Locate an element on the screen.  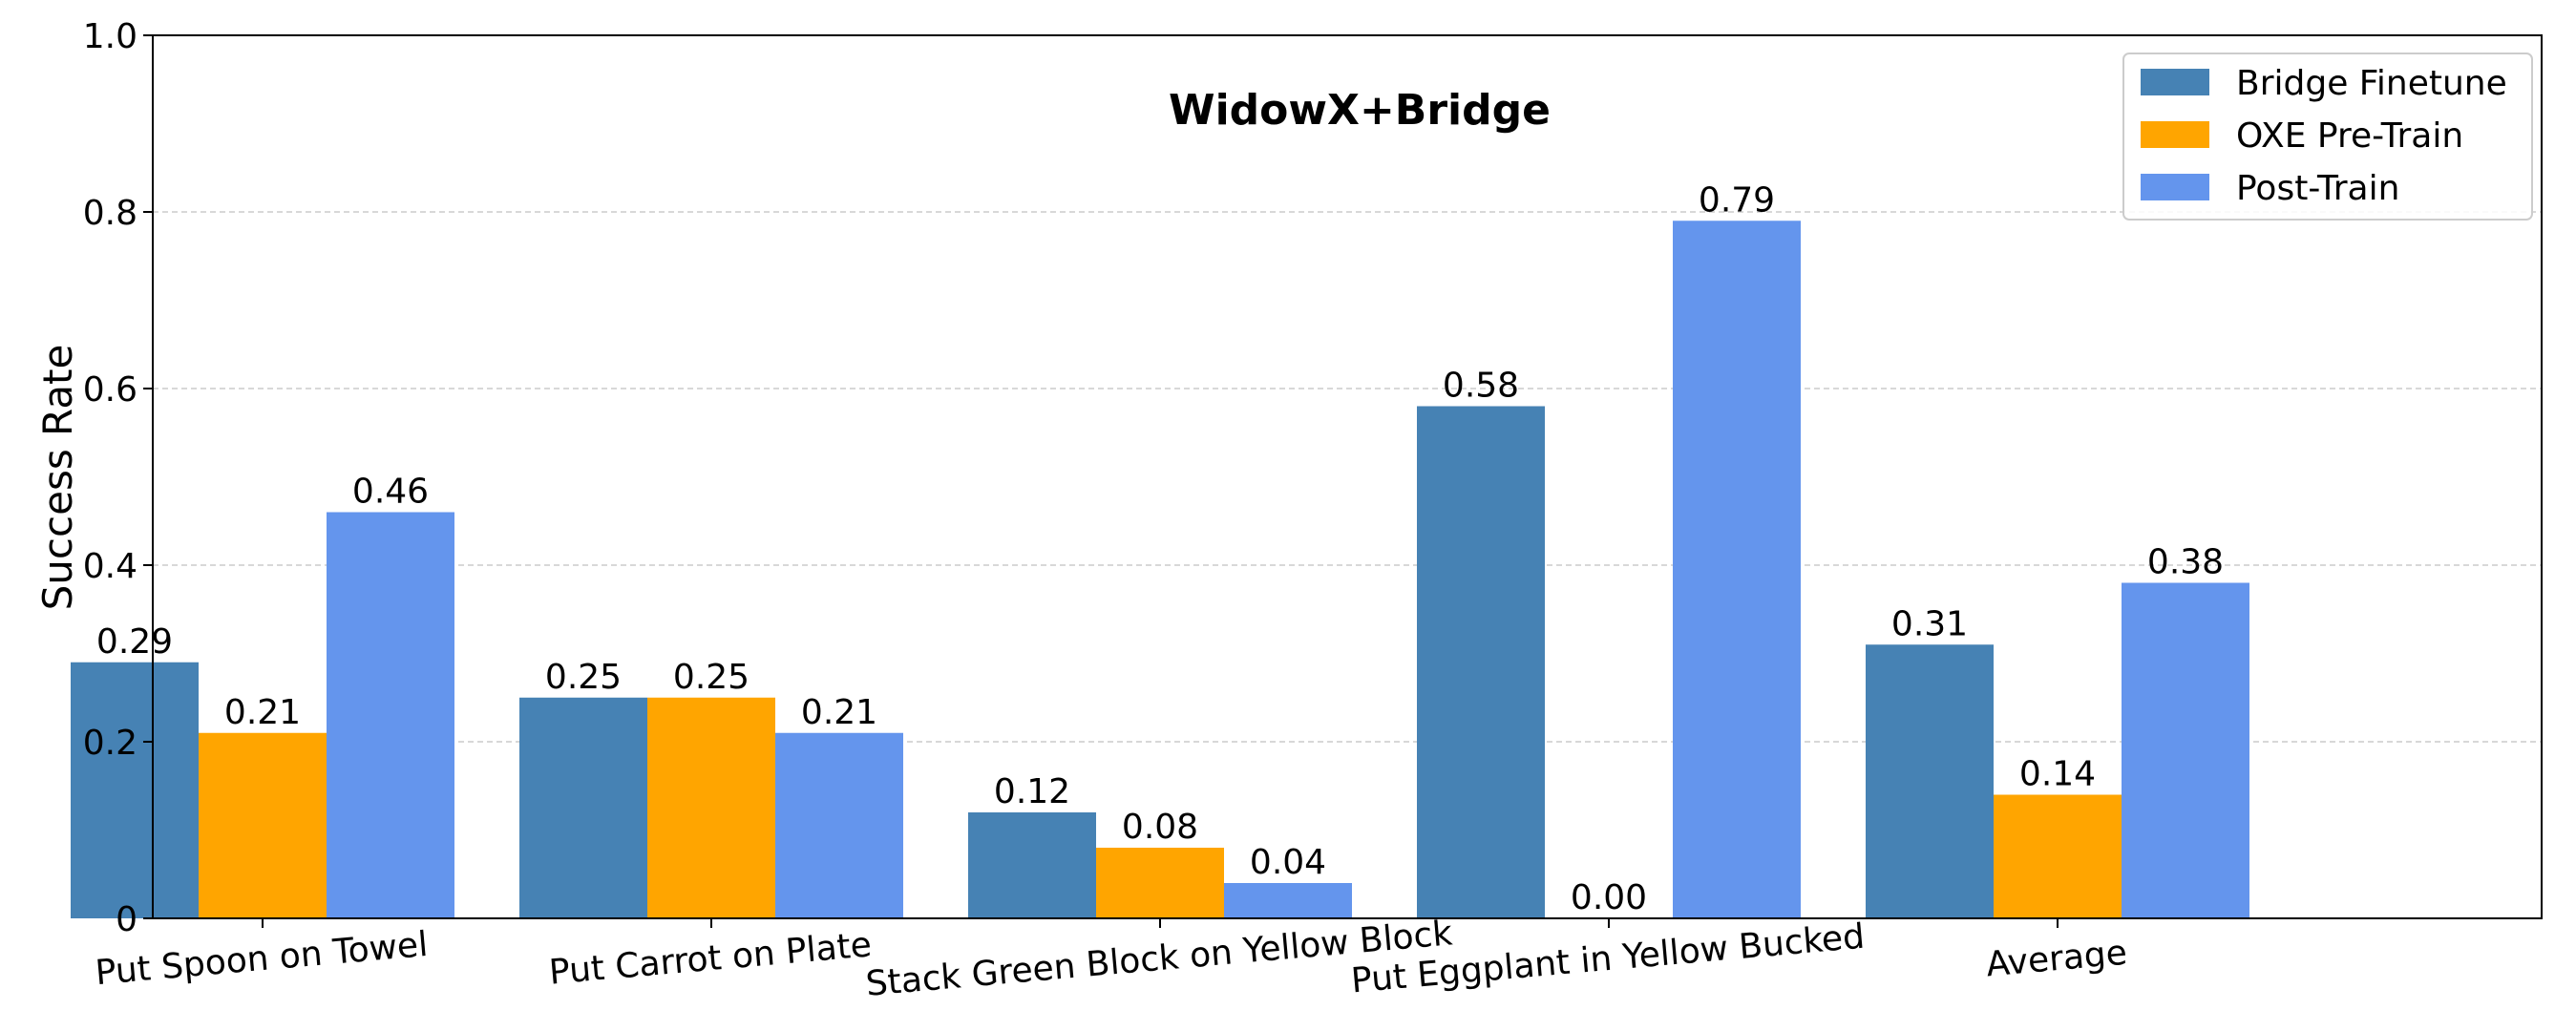
bar-value-label: 0.79 is located at coordinates (1737, 200).